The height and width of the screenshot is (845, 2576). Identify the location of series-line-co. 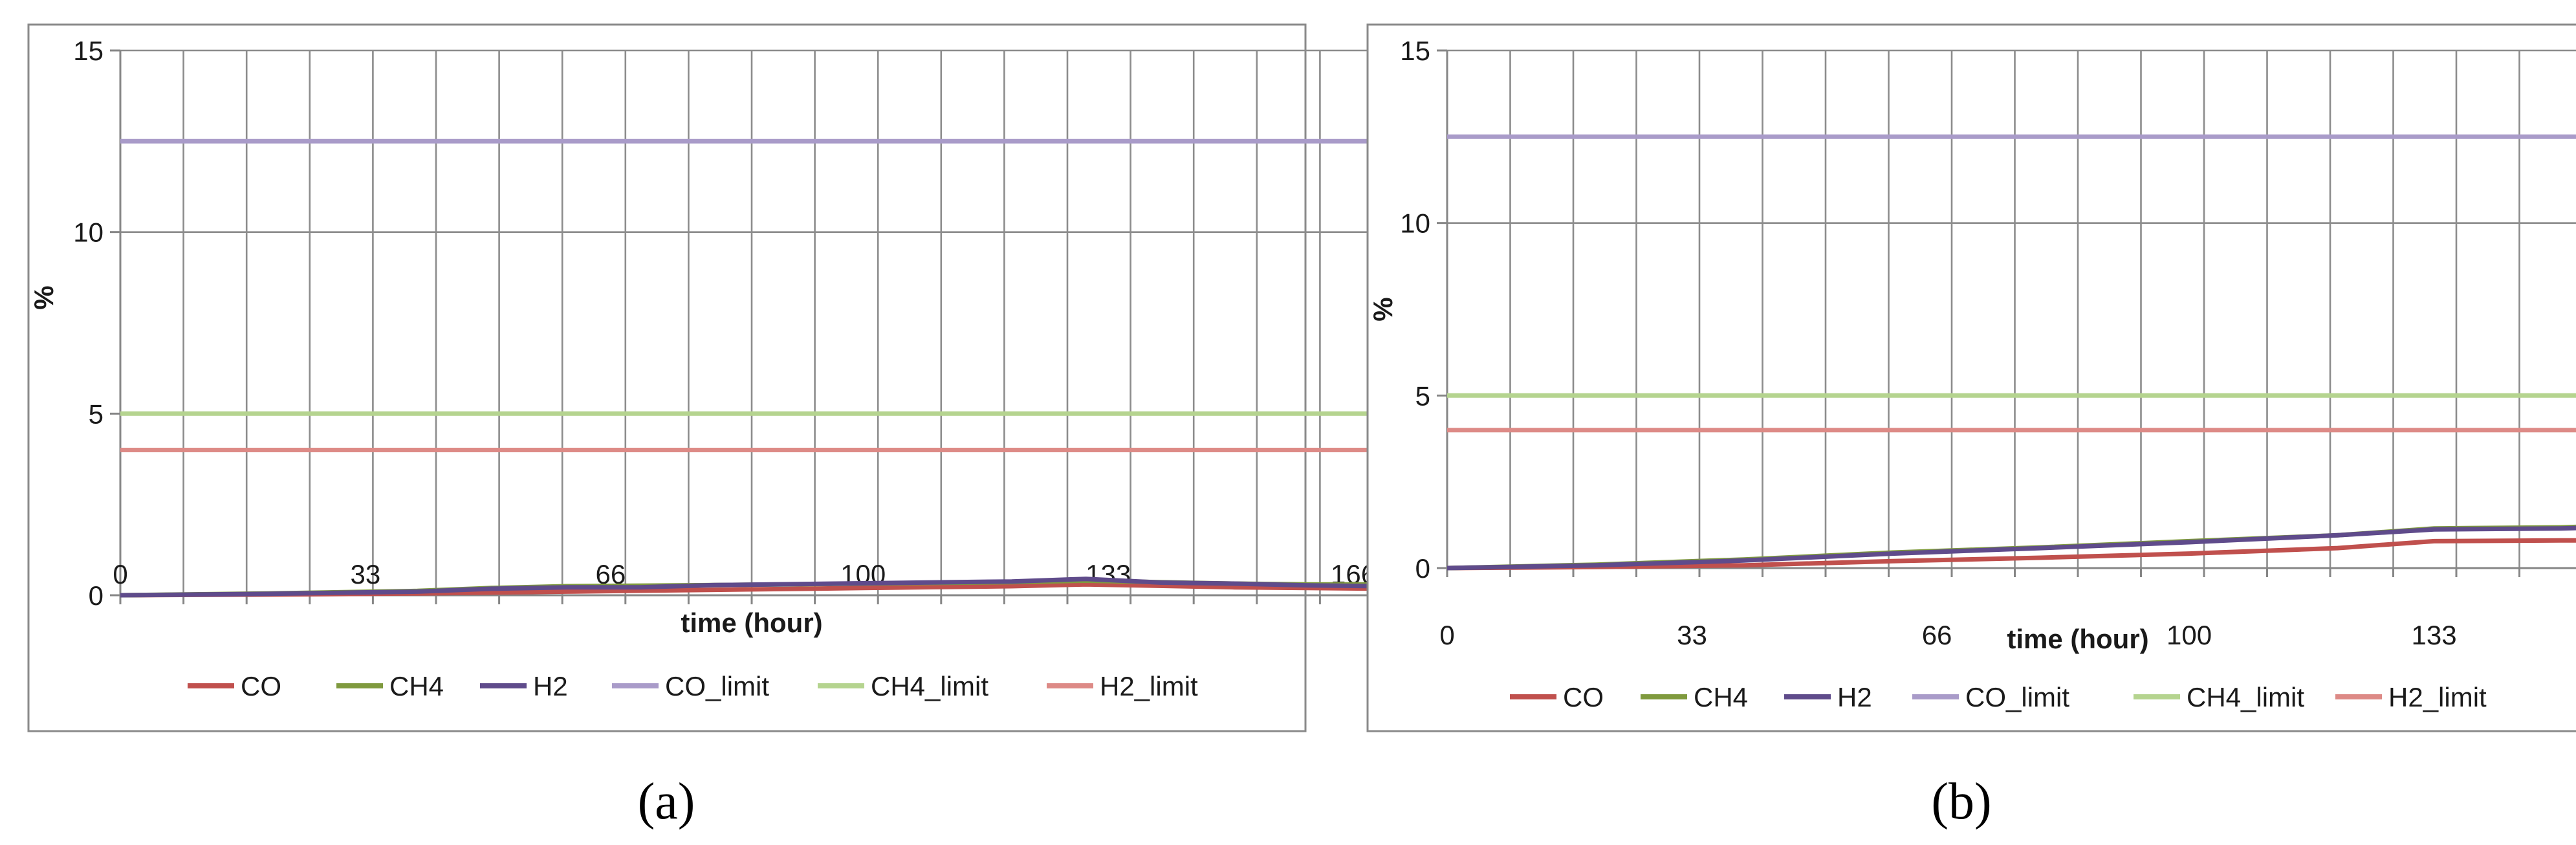
(2011, 554).